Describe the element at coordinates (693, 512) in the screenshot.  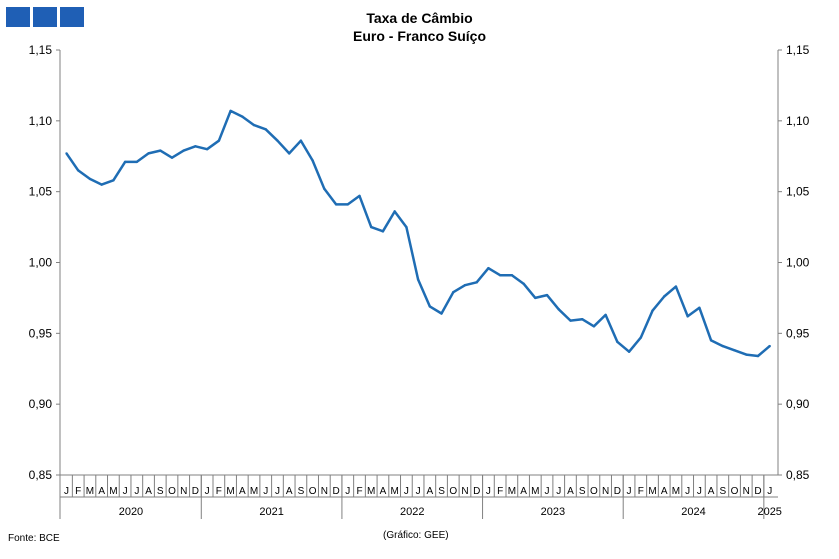
I see `year-label: 2024` at that location.